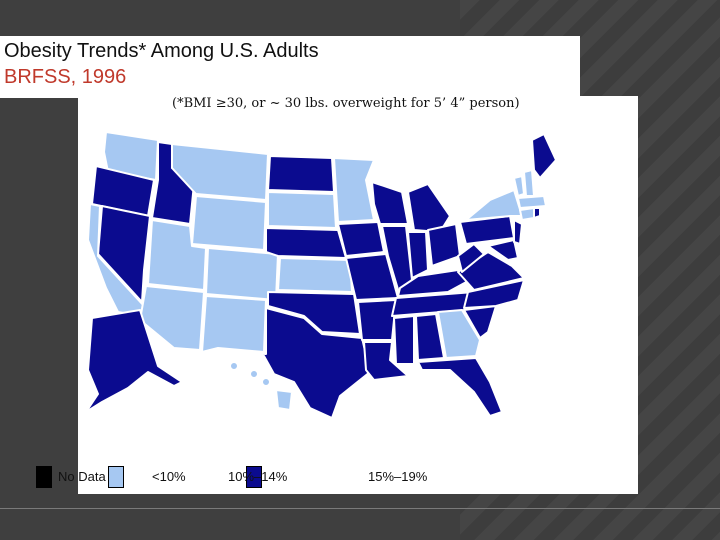 The width and height of the screenshot is (720, 540). What do you see at coordinates (527, 214) in the screenshot?
I see `state-connecticut` at bounding box center [527, 214].